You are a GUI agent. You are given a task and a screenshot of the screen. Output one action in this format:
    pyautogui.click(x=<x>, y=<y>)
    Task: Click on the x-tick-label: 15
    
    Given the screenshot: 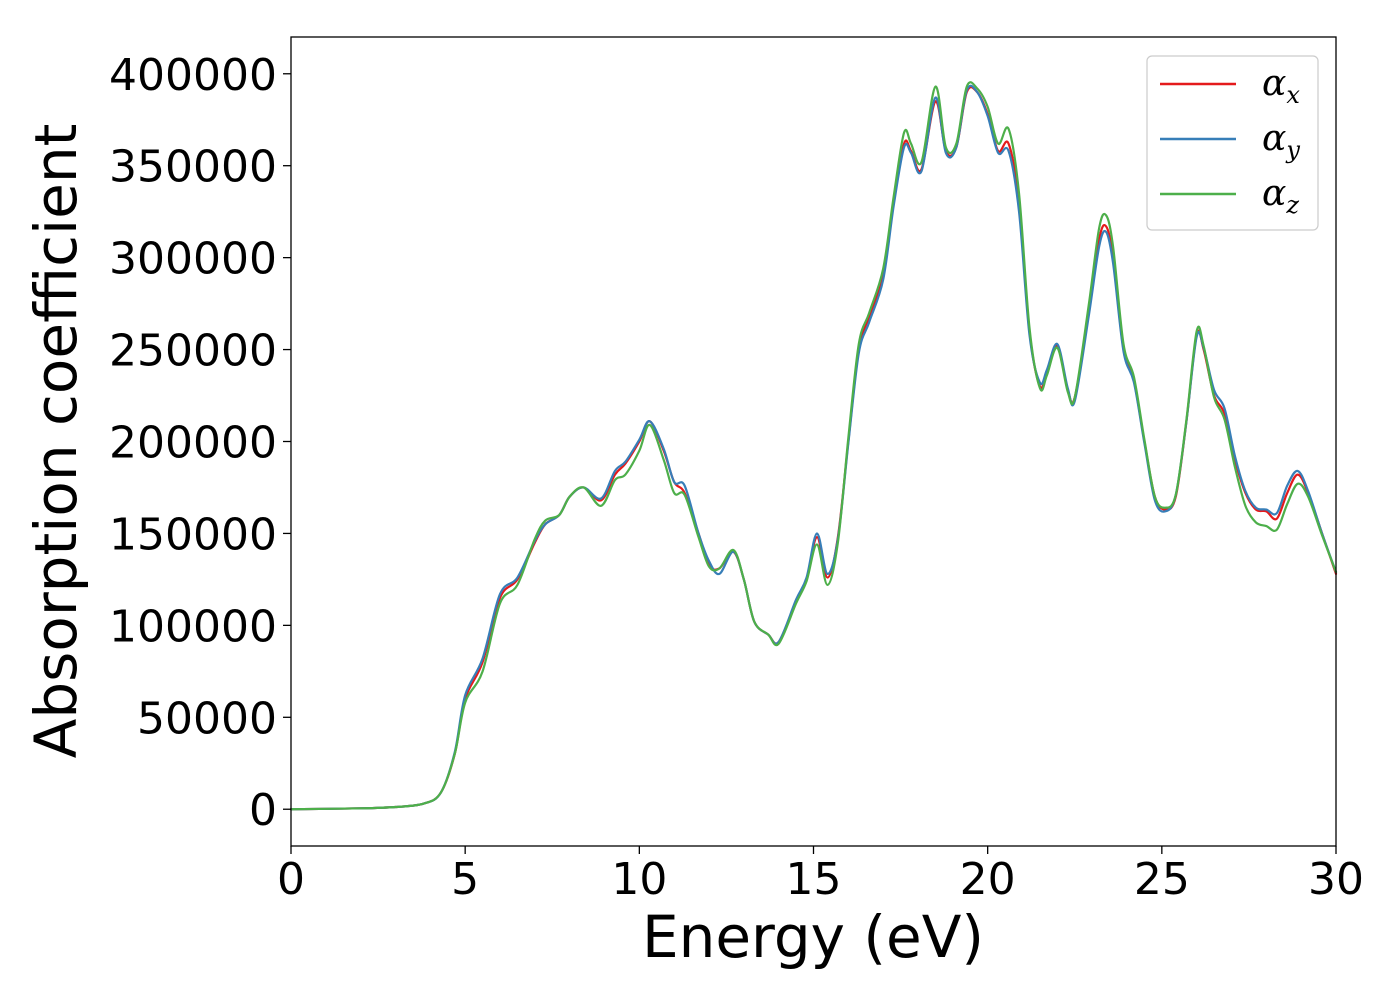 What is the action you would take?
    pyautogui.click(x=814, y=879)
    